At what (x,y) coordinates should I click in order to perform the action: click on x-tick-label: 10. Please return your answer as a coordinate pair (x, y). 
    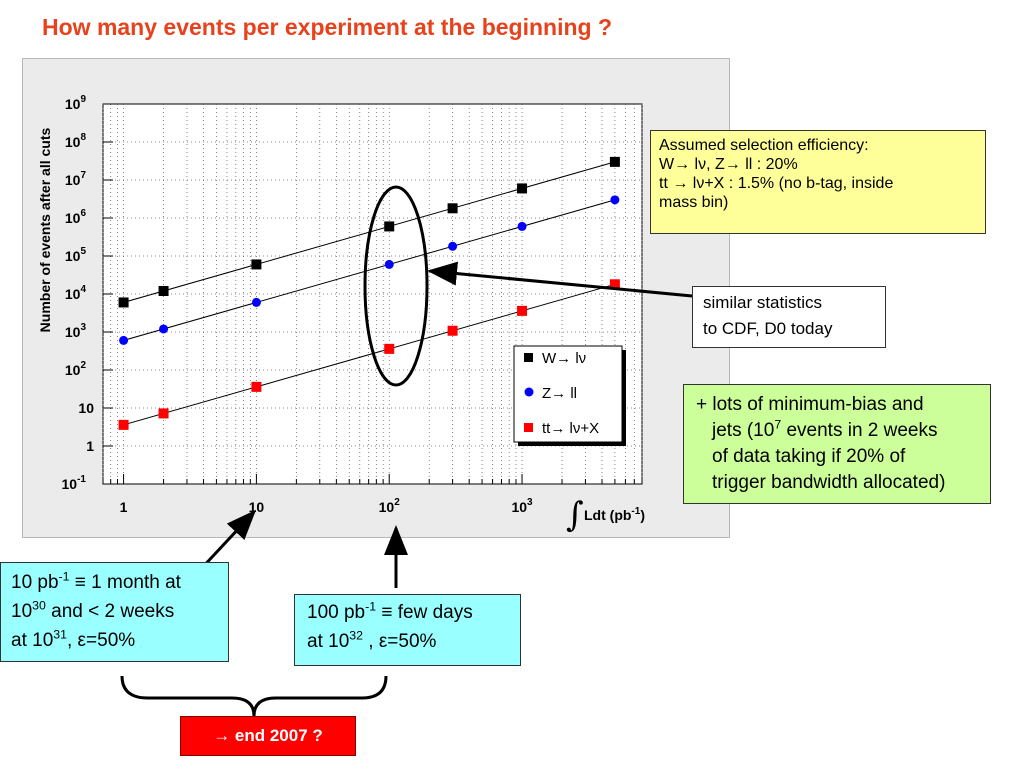
    Looking at the image, I should click on (257, 507).